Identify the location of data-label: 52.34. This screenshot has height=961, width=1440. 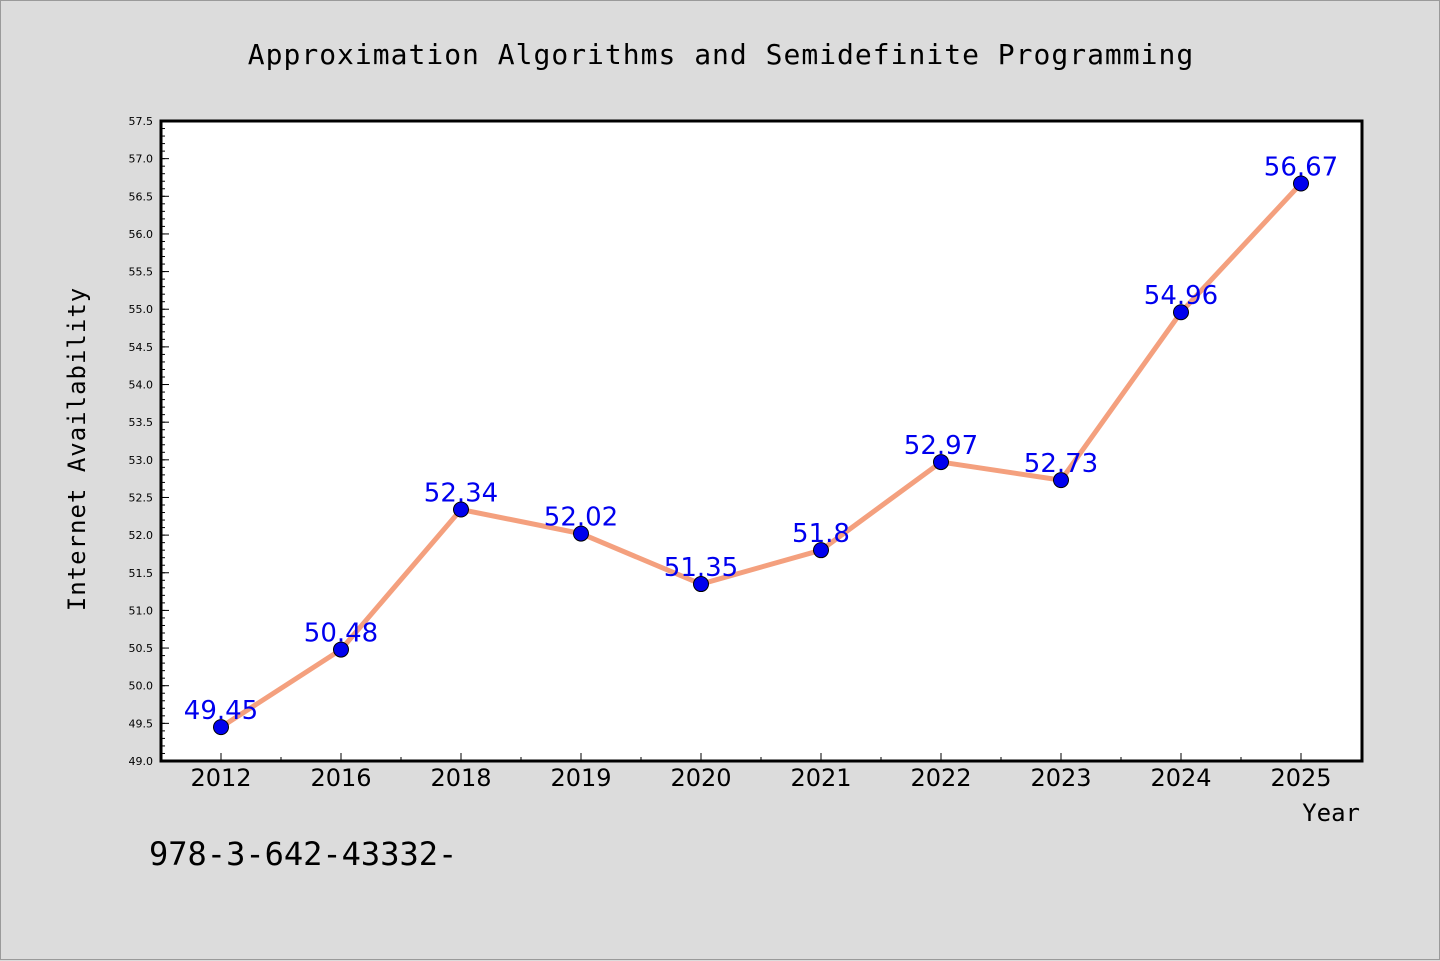
(461, 494).